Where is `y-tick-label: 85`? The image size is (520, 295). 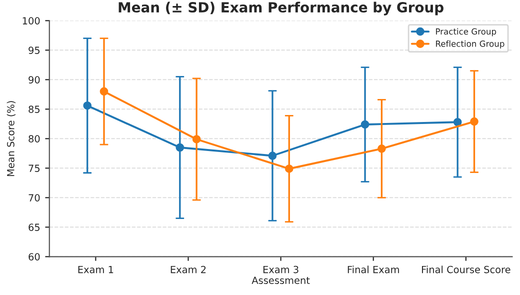
y-tick-label: 85 is located at coordinates (34, 109).